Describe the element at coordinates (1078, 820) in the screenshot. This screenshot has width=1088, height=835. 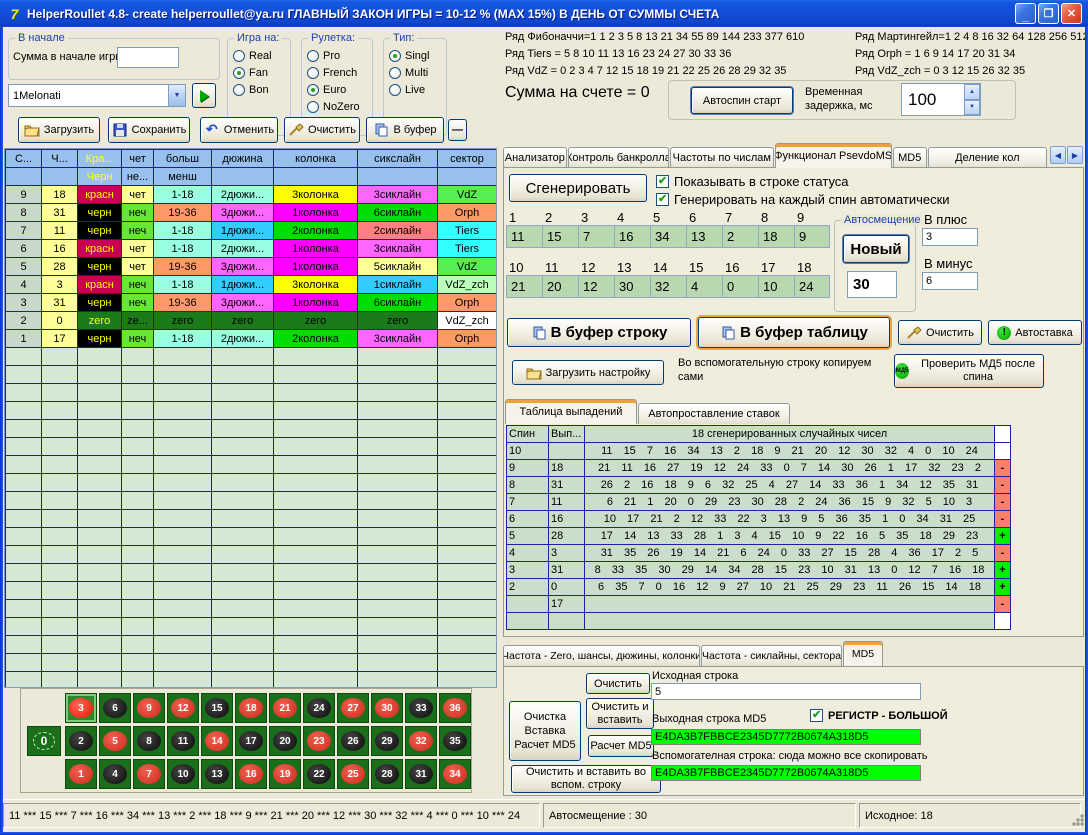
I see `resize-grip` at that location.